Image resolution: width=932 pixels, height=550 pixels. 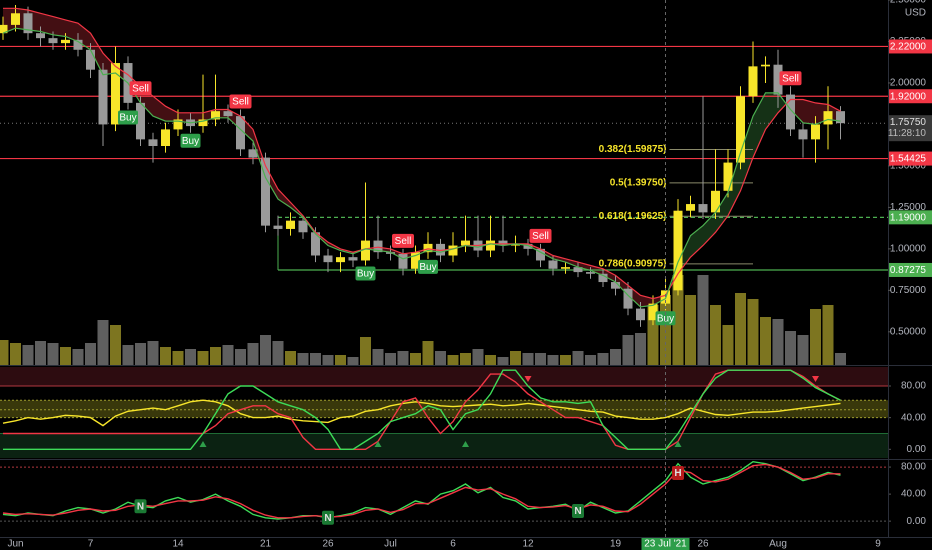 What do you see at coordinates (178, 544) in the screenshot?
I see `x-tick-label: 14` at bounding box center [178, 544].